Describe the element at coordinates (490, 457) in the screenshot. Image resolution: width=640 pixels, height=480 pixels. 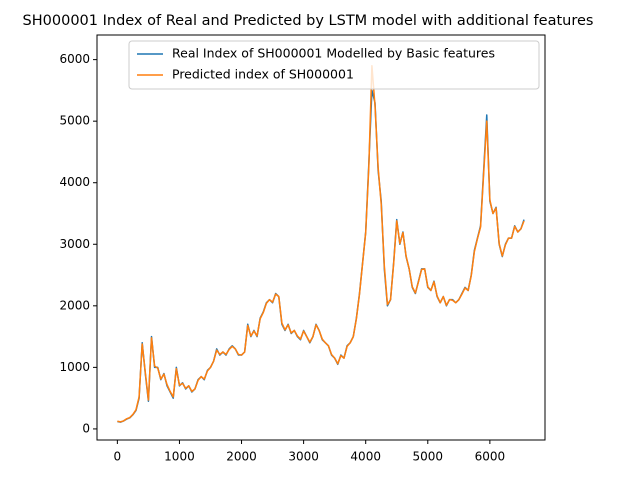
I see `x-tick-label: 6000` at that location.